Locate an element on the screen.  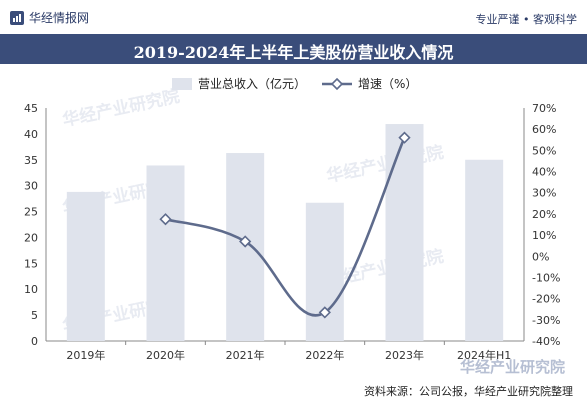
y-left-tick-label: 10 is located at coordinates (31, 289).